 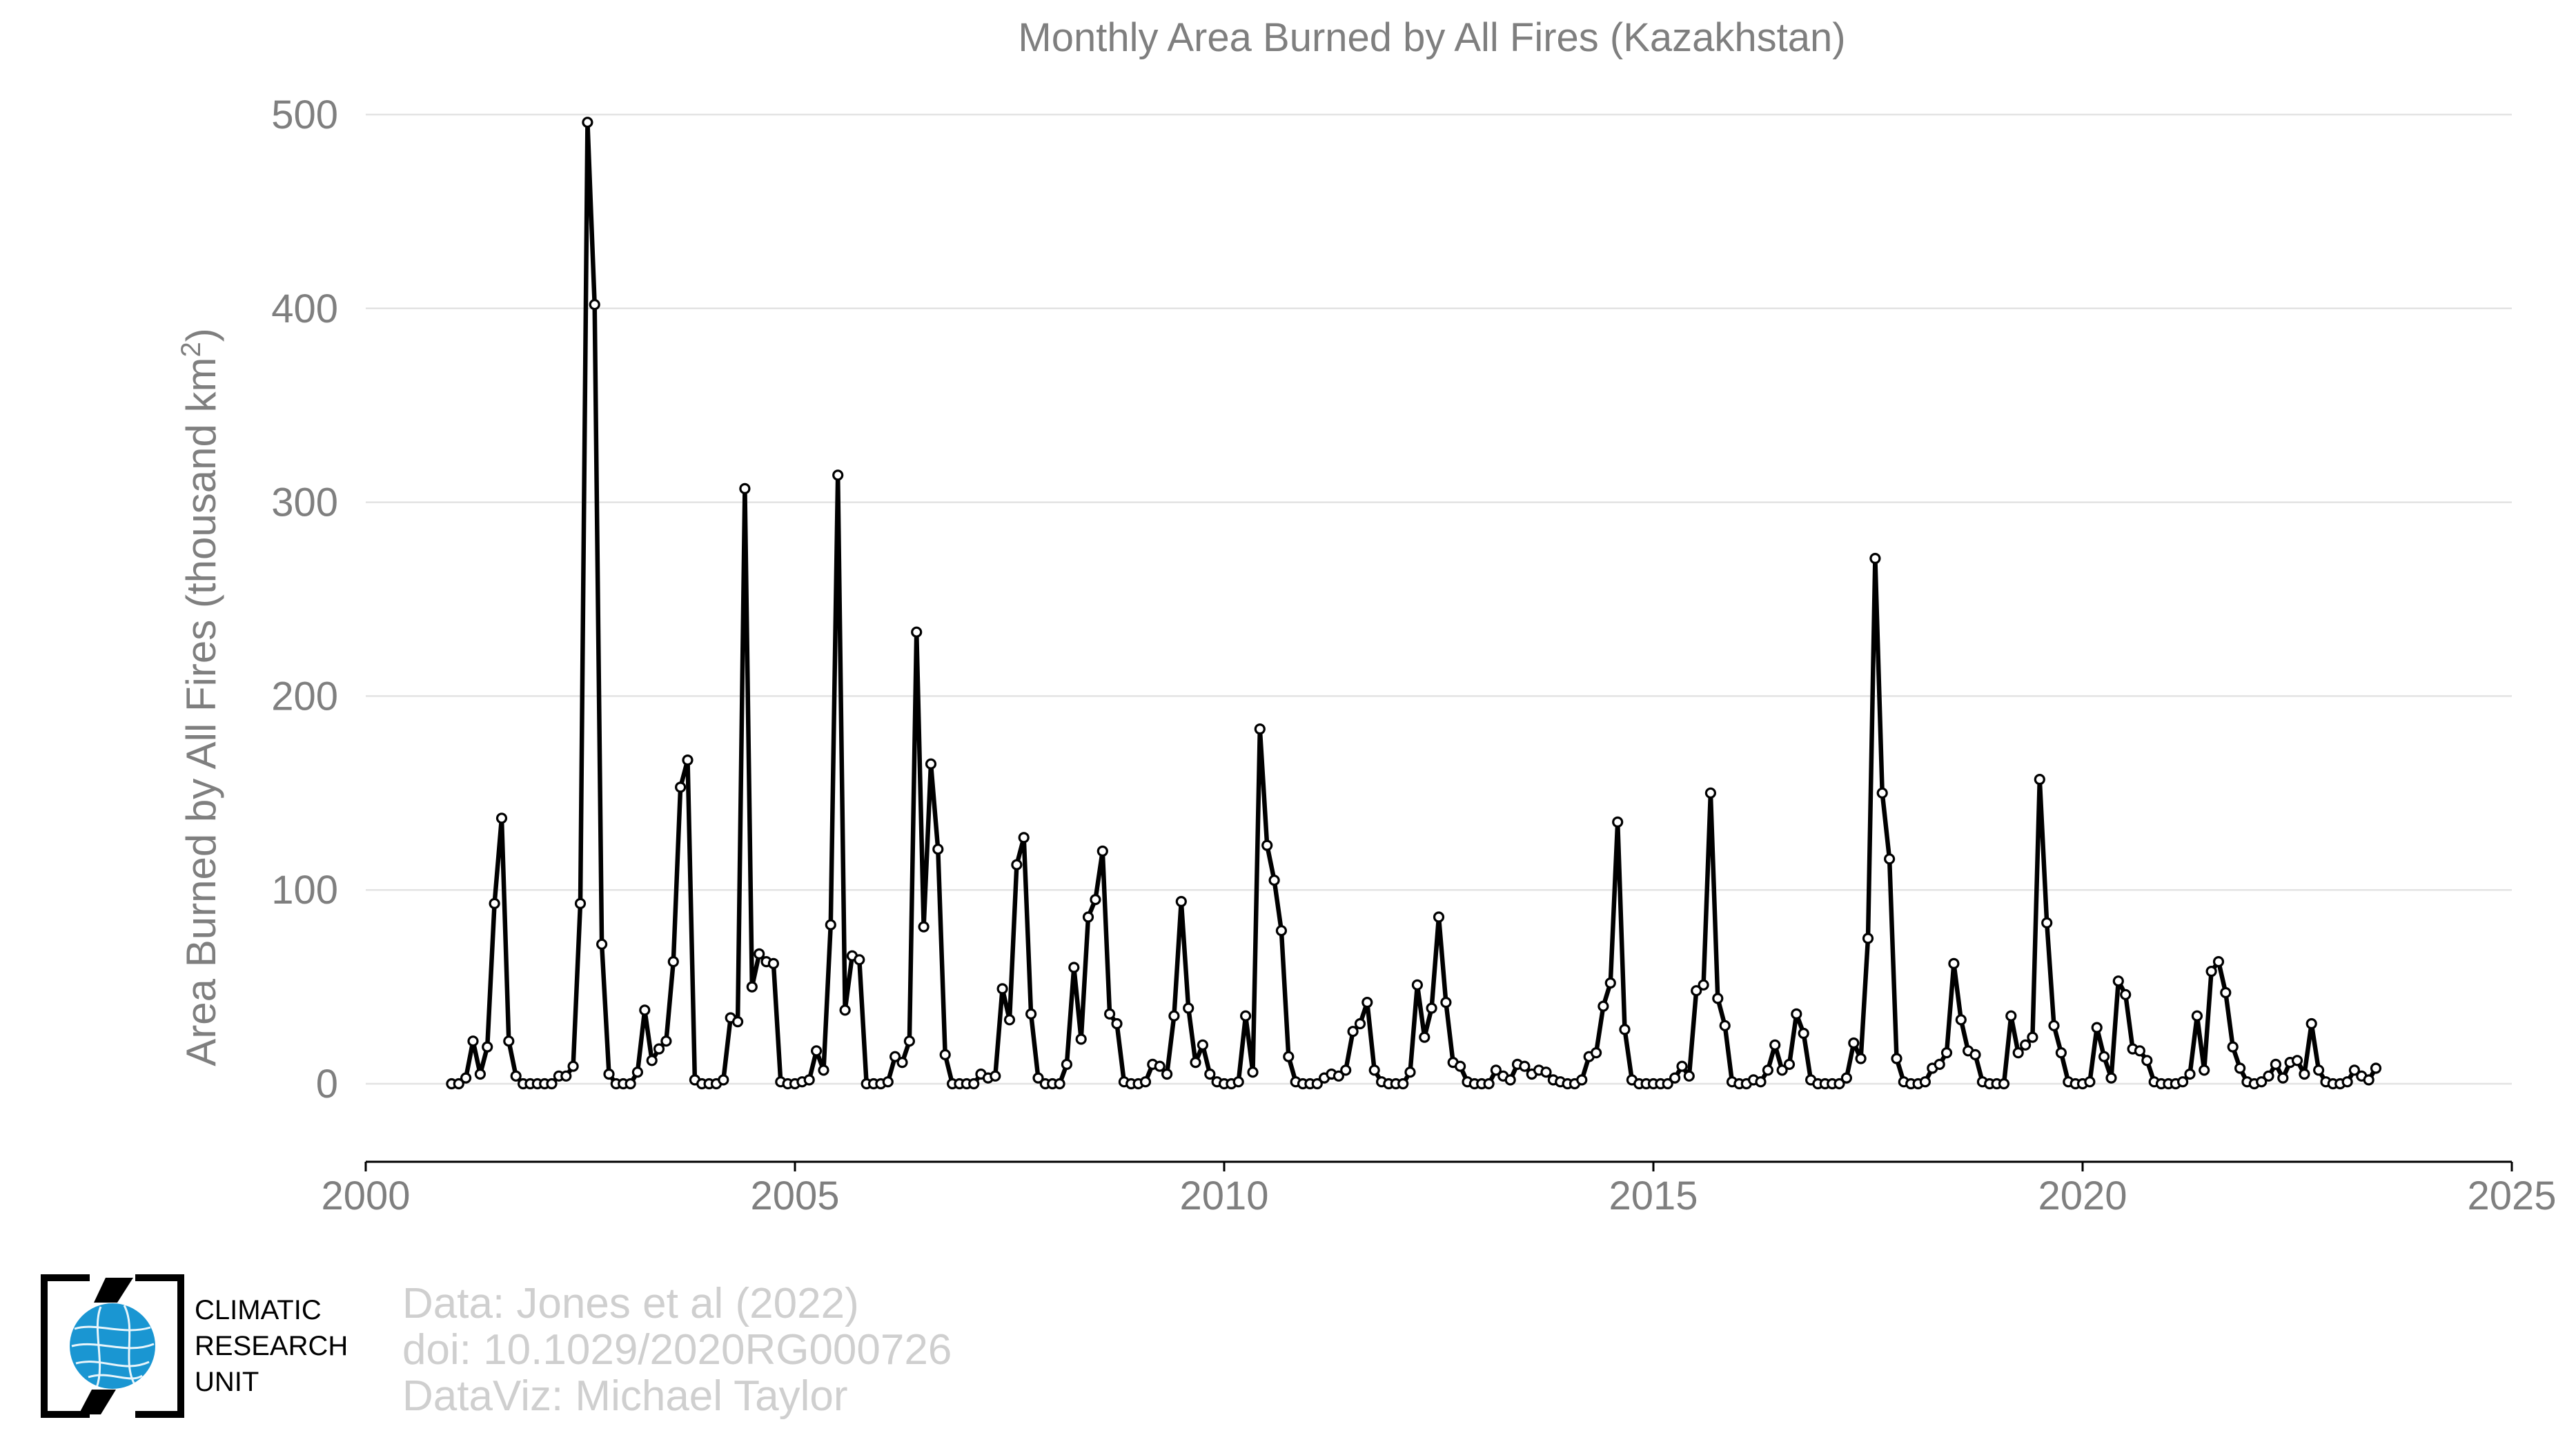 I want to click on x-tick-labels: 2000 2005 2010 2015 2020 2025, so click(x=1438, y=1196).